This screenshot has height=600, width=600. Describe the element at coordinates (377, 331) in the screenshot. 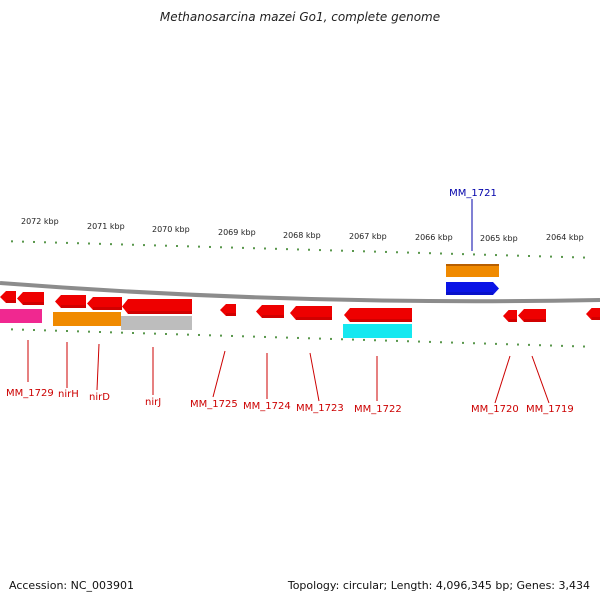

I see `cyan-feature-bar` at that location.